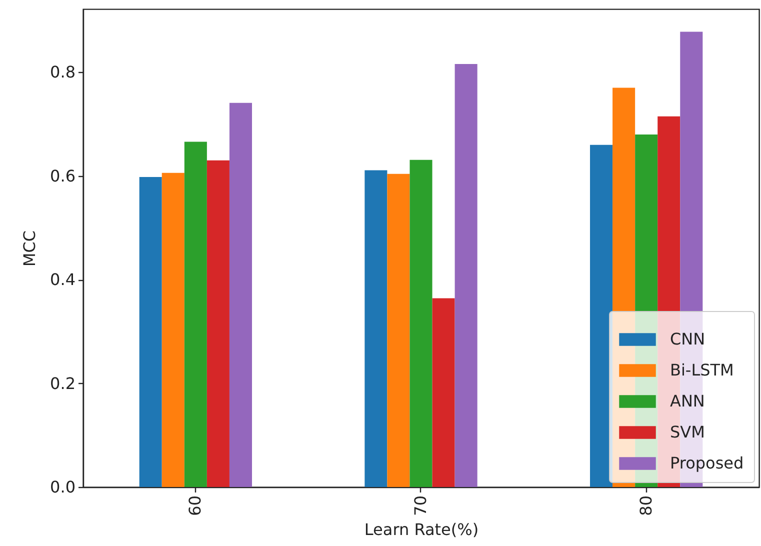 This screenshot has height=546, width=761. I want to click on x-tick-label: 70, so click(420, 506).